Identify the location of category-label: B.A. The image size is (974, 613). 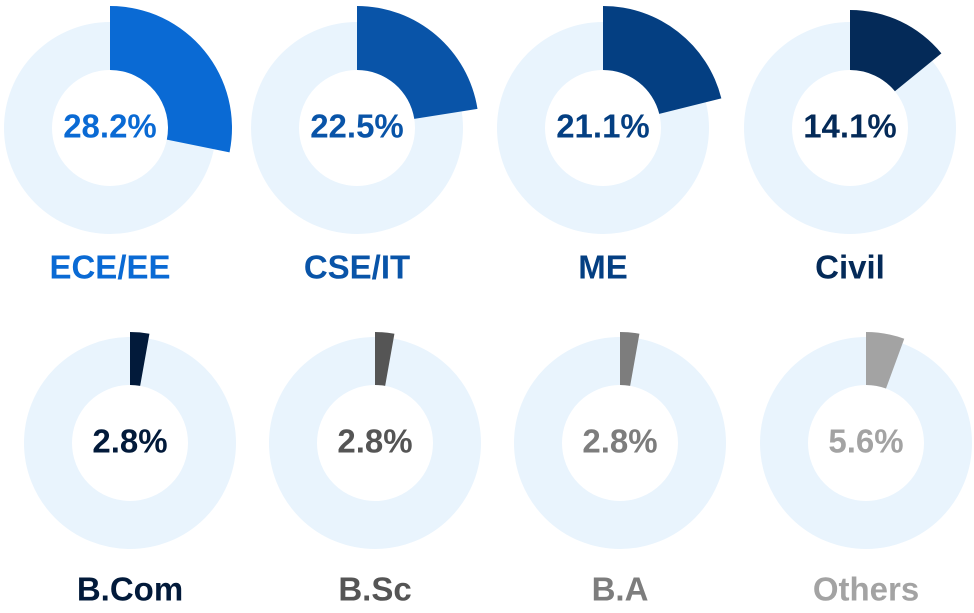
(620, 589).